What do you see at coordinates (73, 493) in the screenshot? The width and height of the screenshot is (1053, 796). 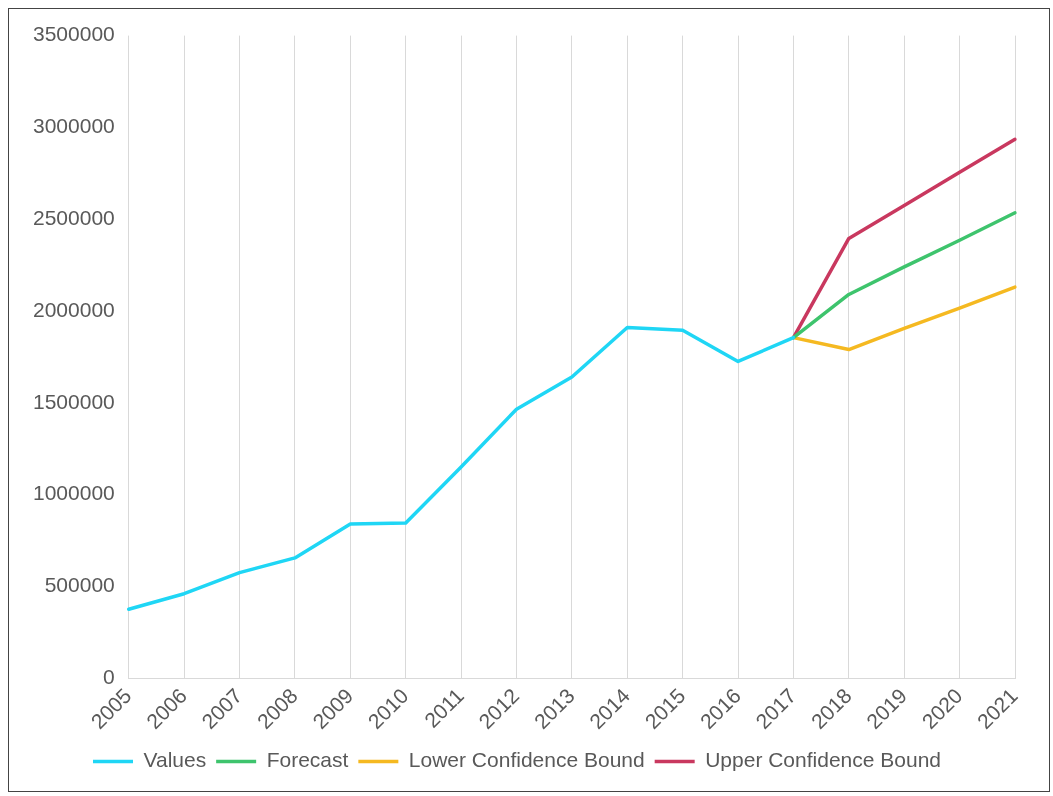 I see `y-tick-label: 1000000` at bounding box center [73, 493].